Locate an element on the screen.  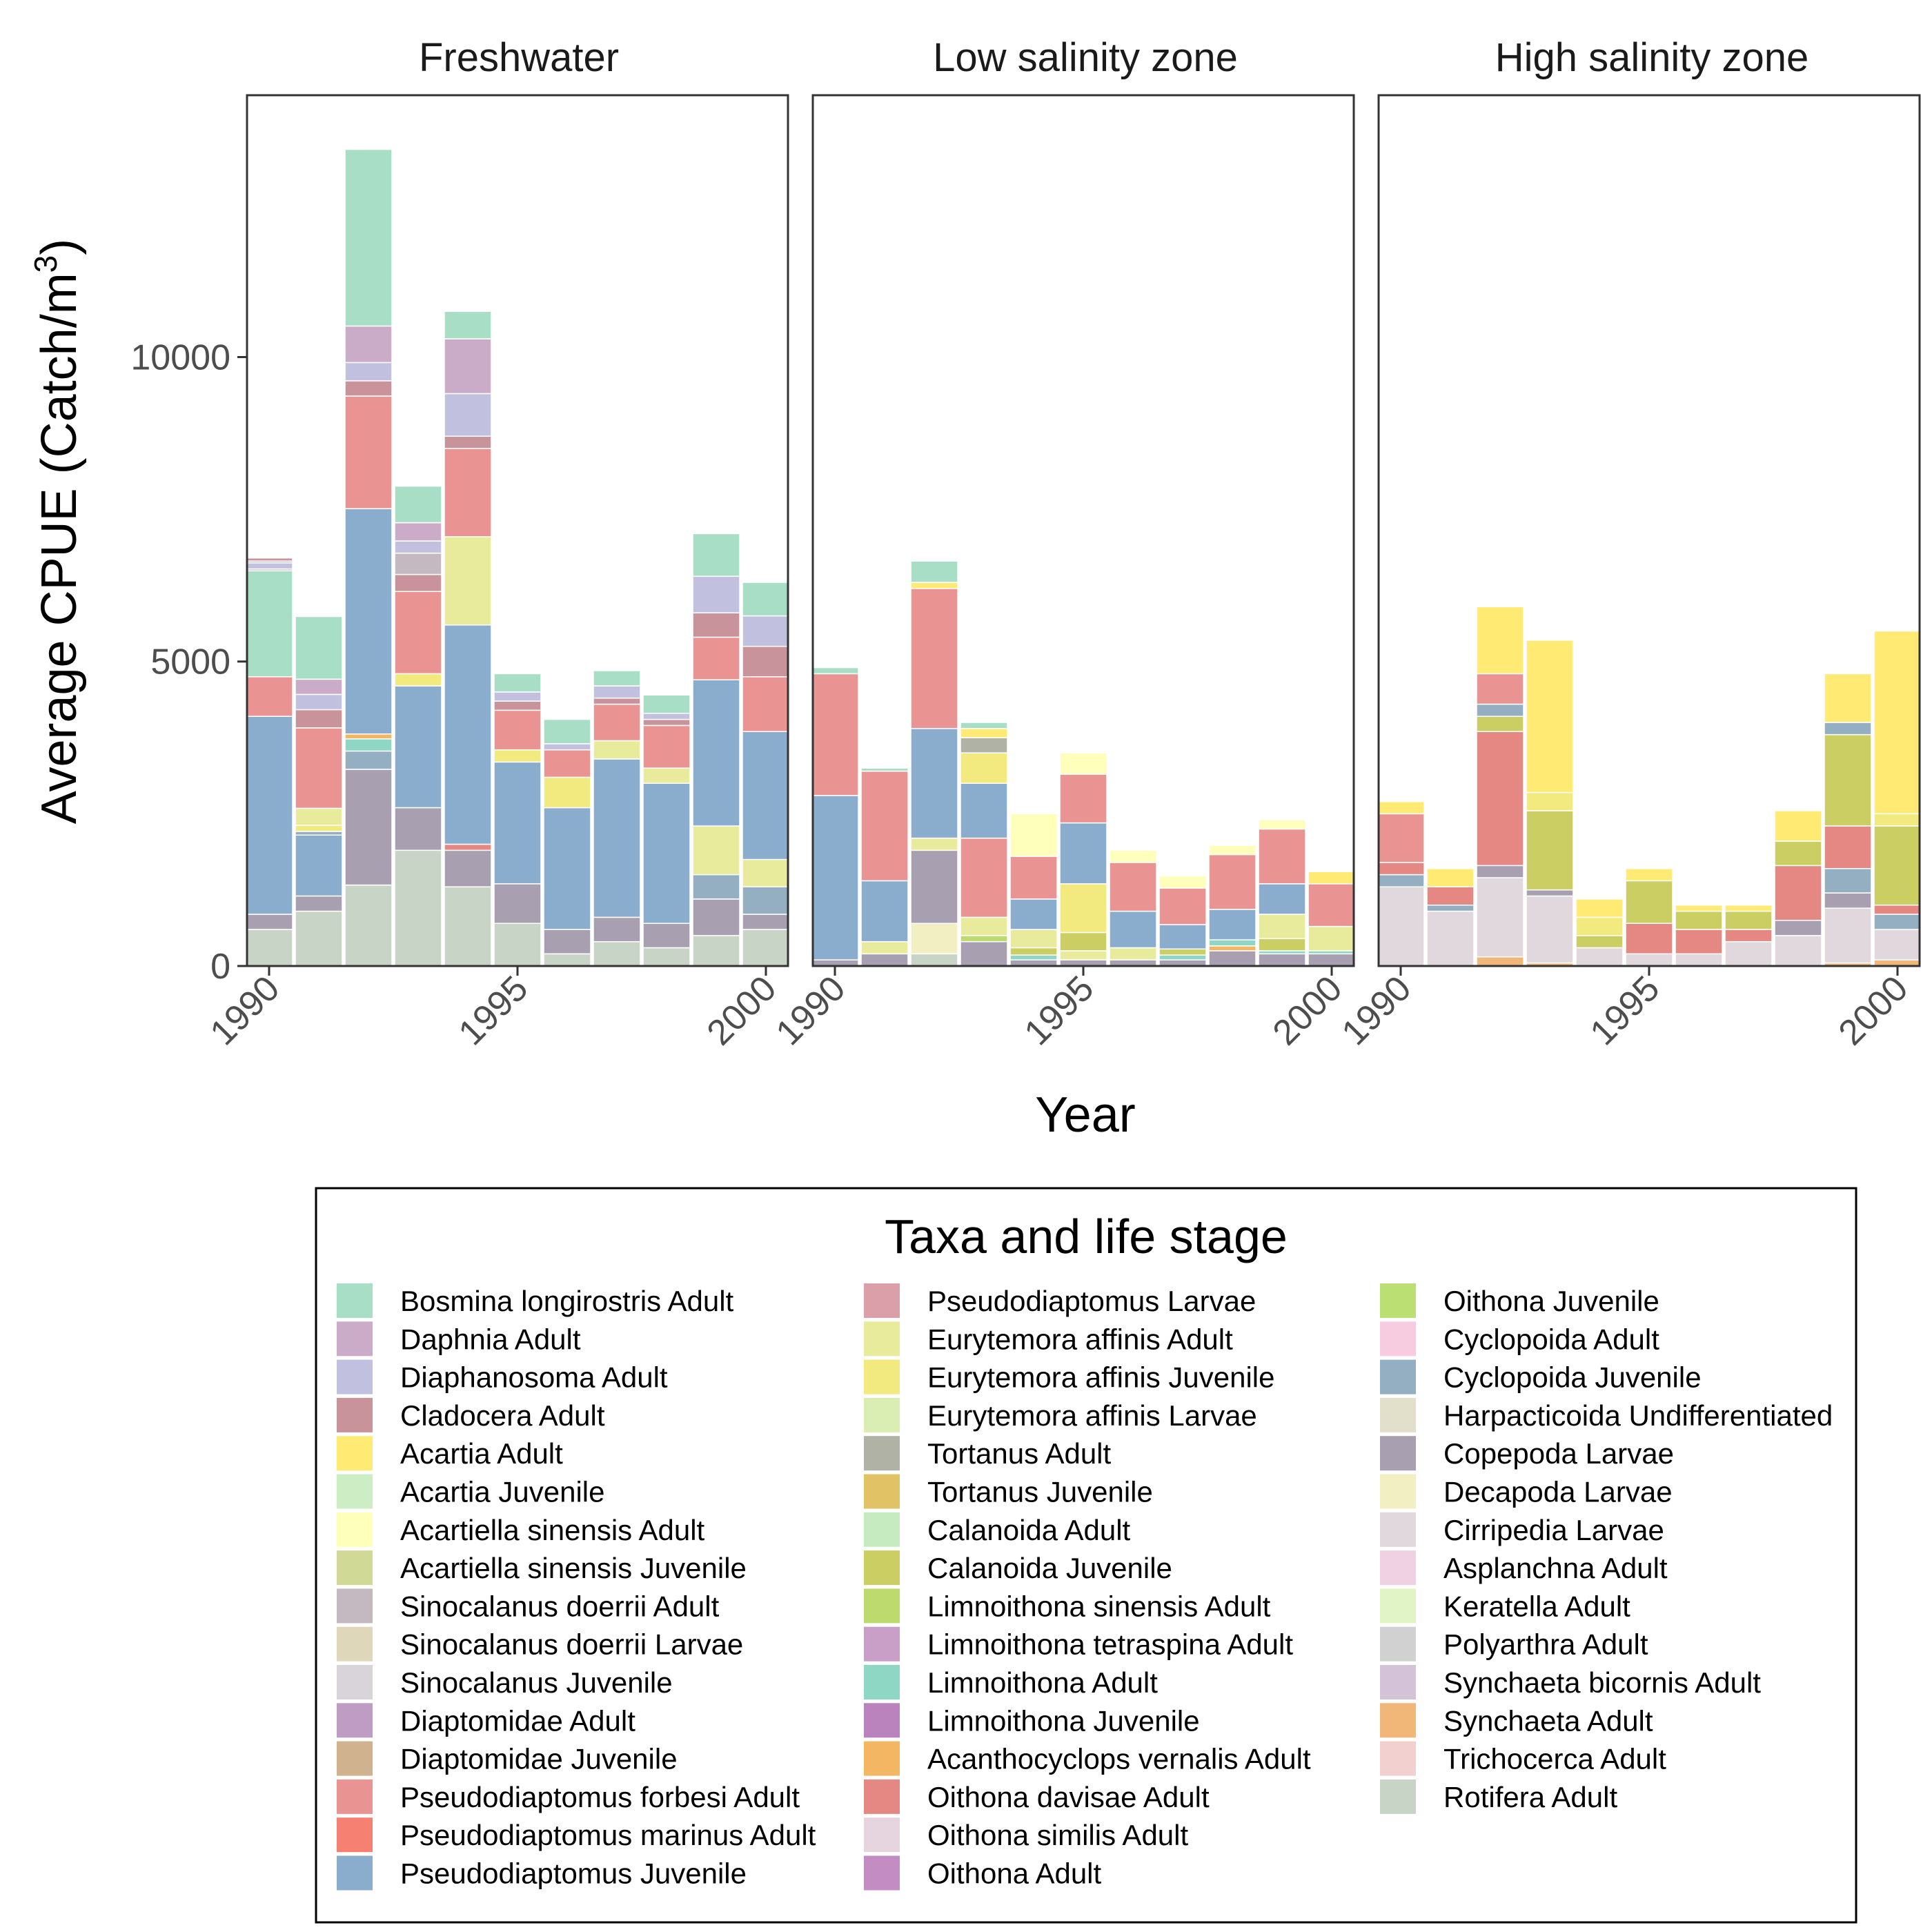
legend-label: Calanoida Adult is located at coordinates (1029, 1530).